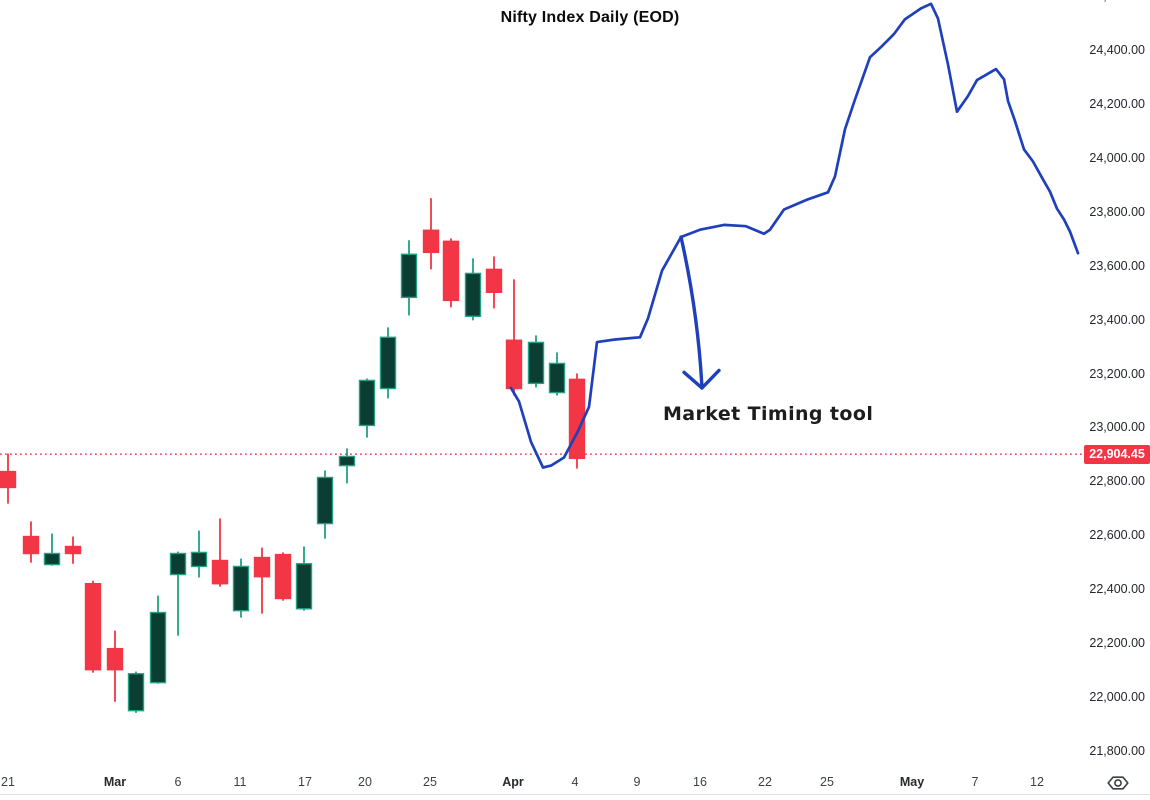 The image size is (1150, 800). What do you see at coordinates (115, 782) in the screenshot?
I see `time-tick: Mar` at bounding box center [115, 782].